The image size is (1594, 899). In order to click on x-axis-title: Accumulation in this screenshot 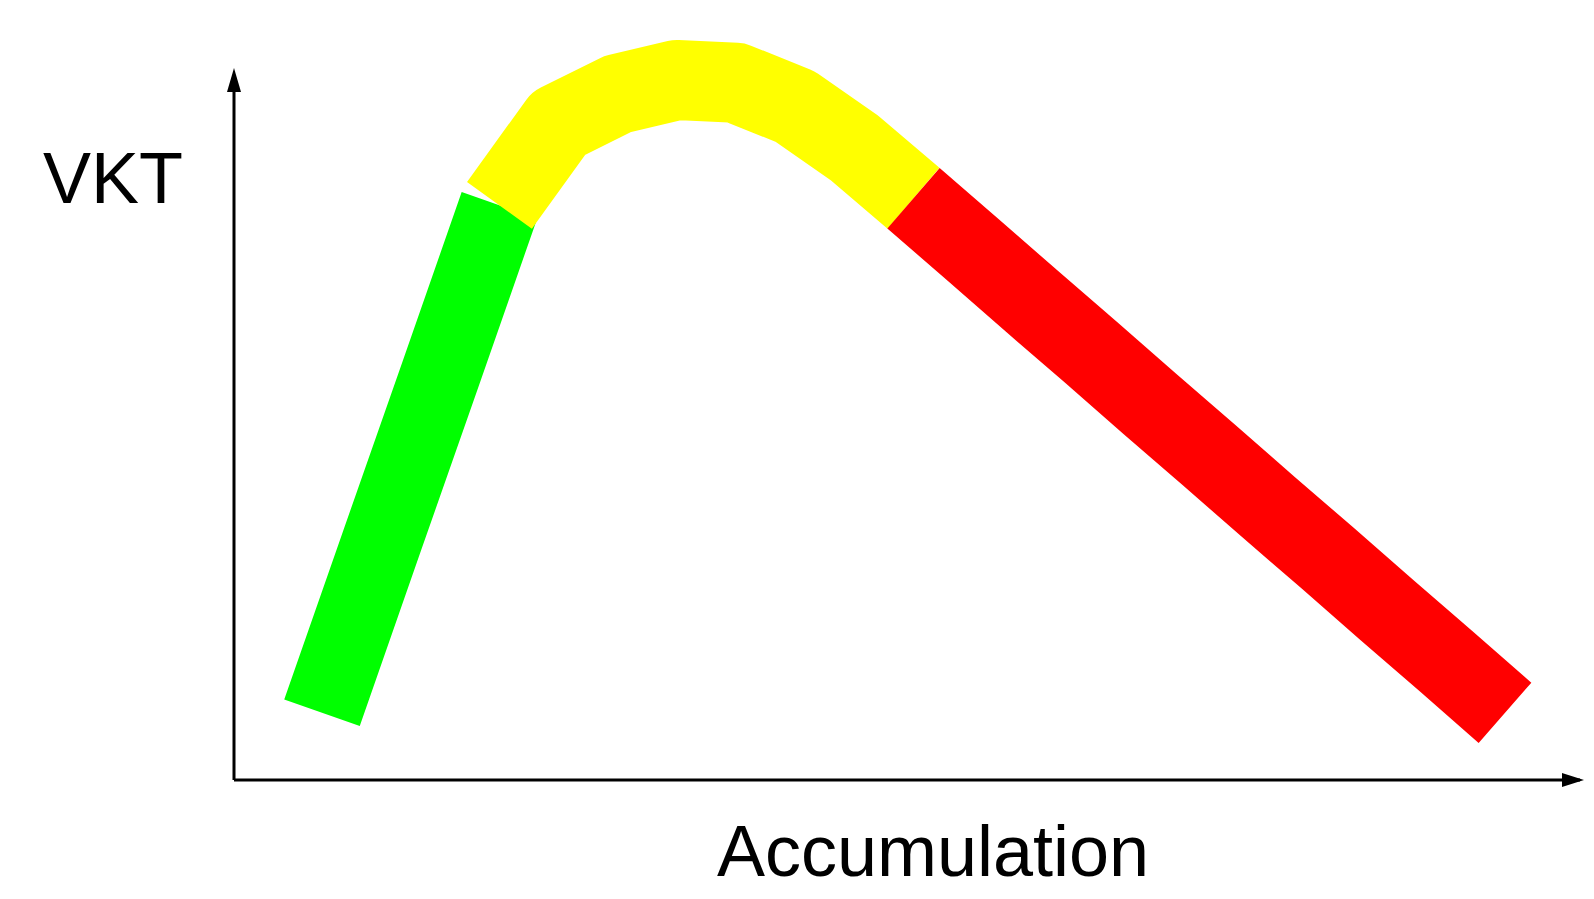, I will do `click(933, 851)`.